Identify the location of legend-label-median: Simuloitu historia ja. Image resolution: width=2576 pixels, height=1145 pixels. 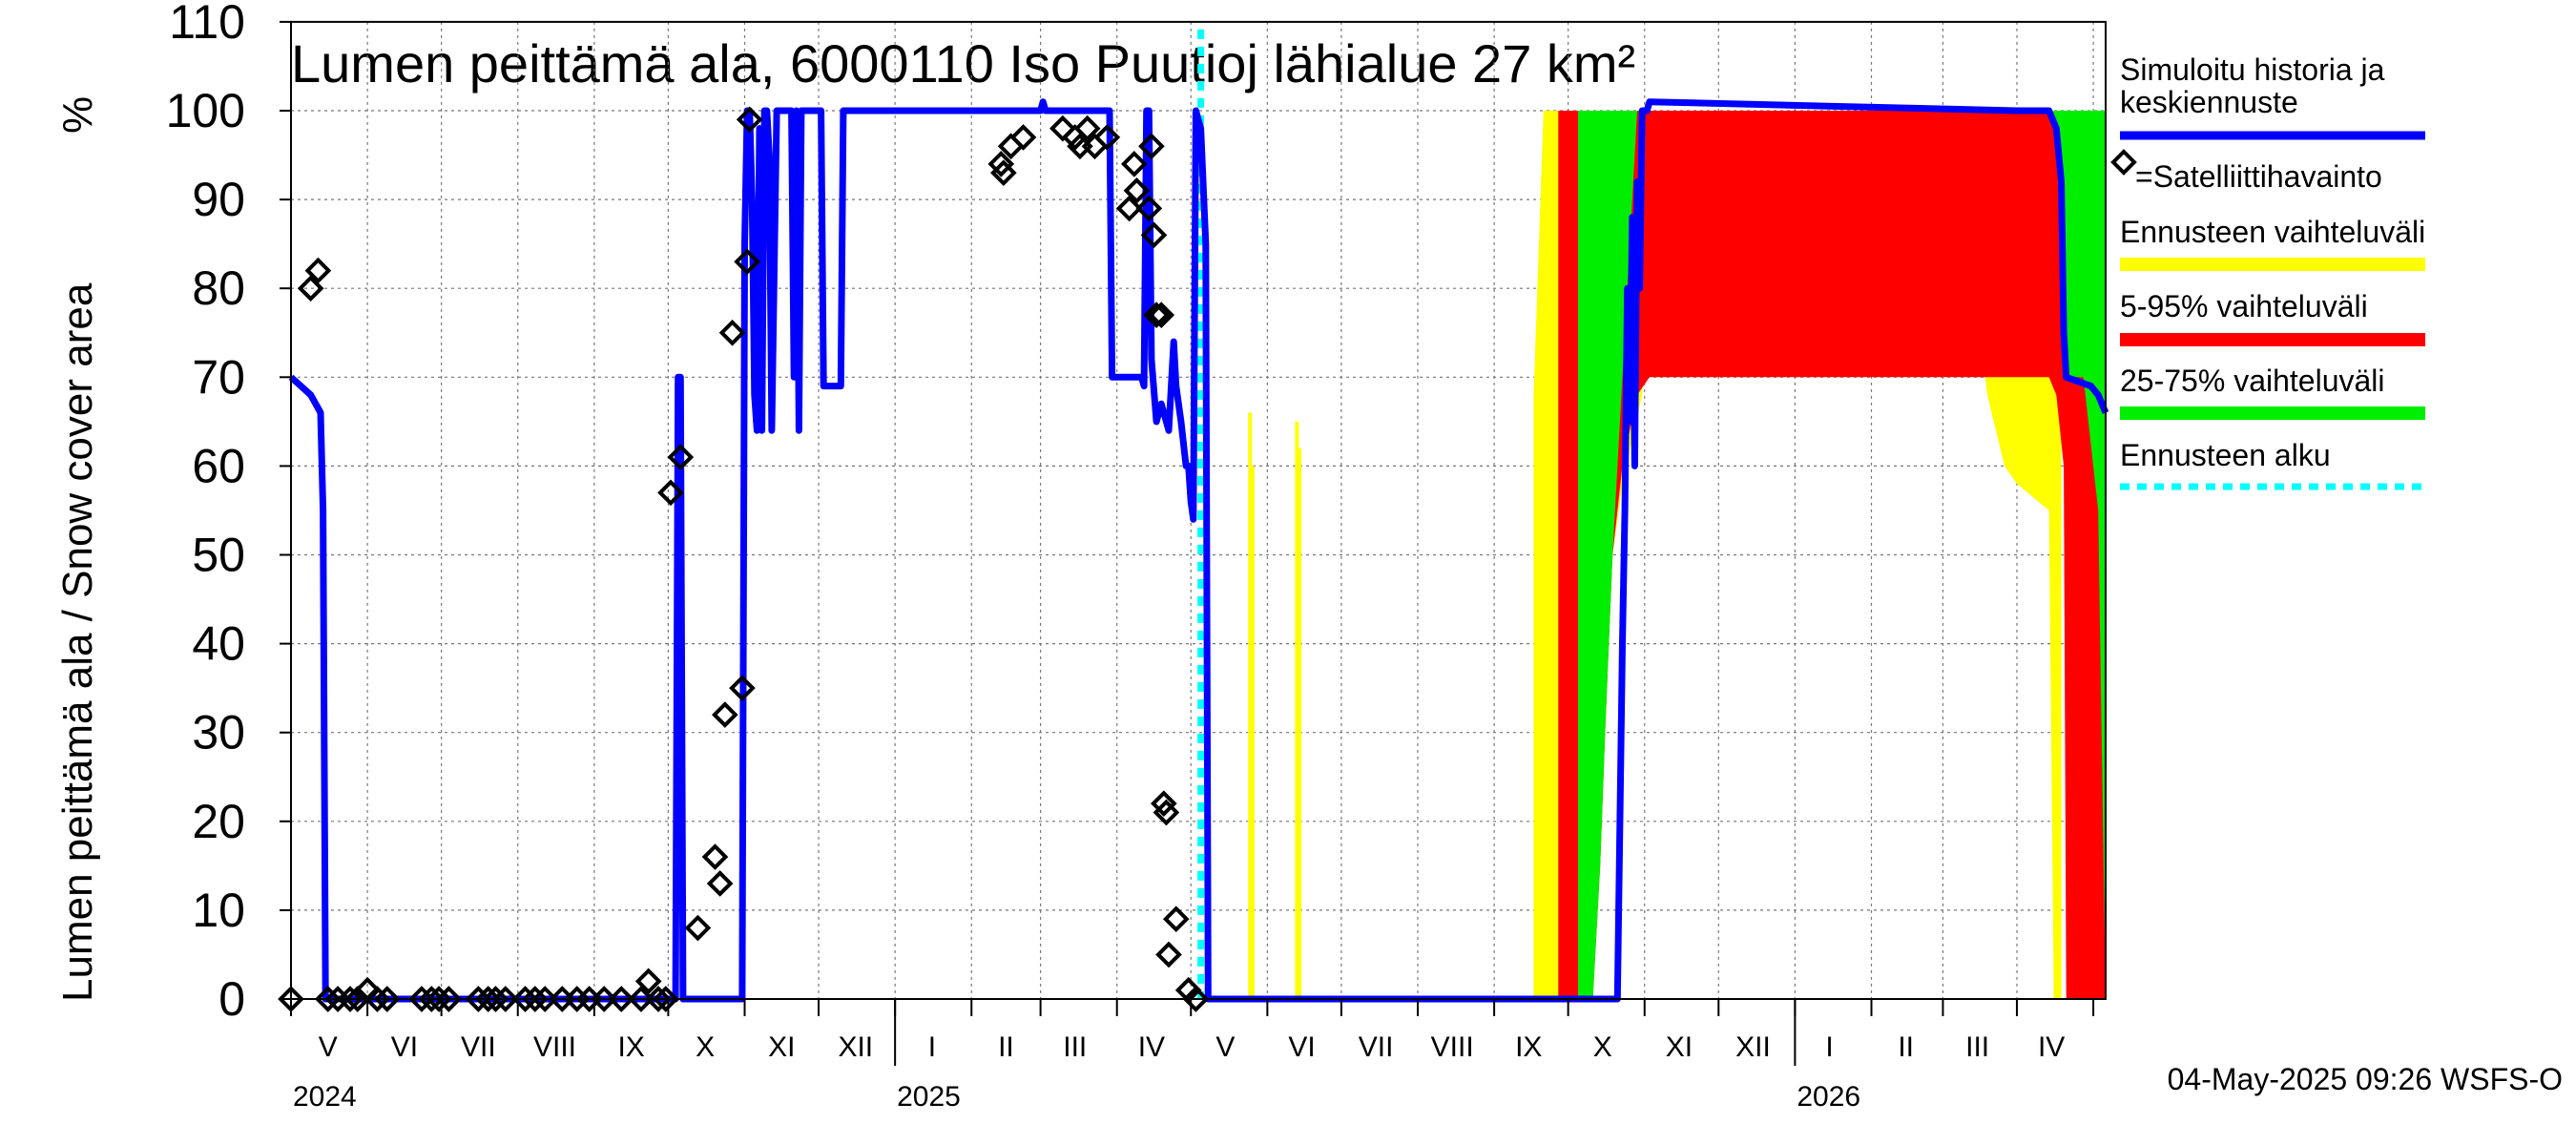
(2252, 69).